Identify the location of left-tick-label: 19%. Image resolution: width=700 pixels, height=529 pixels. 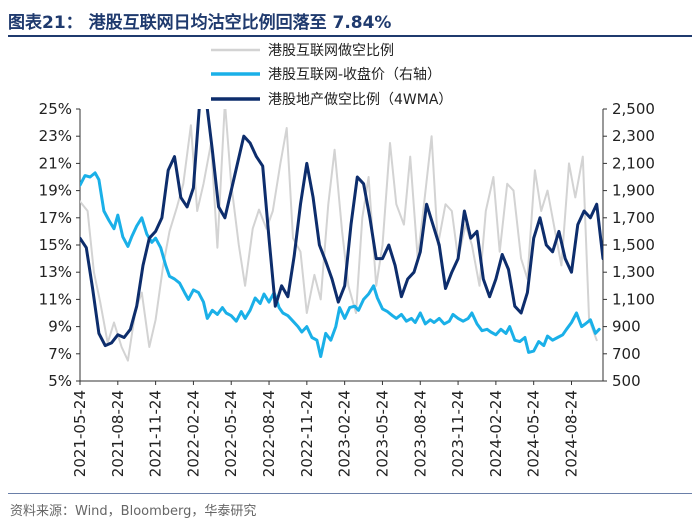
(55, 191).